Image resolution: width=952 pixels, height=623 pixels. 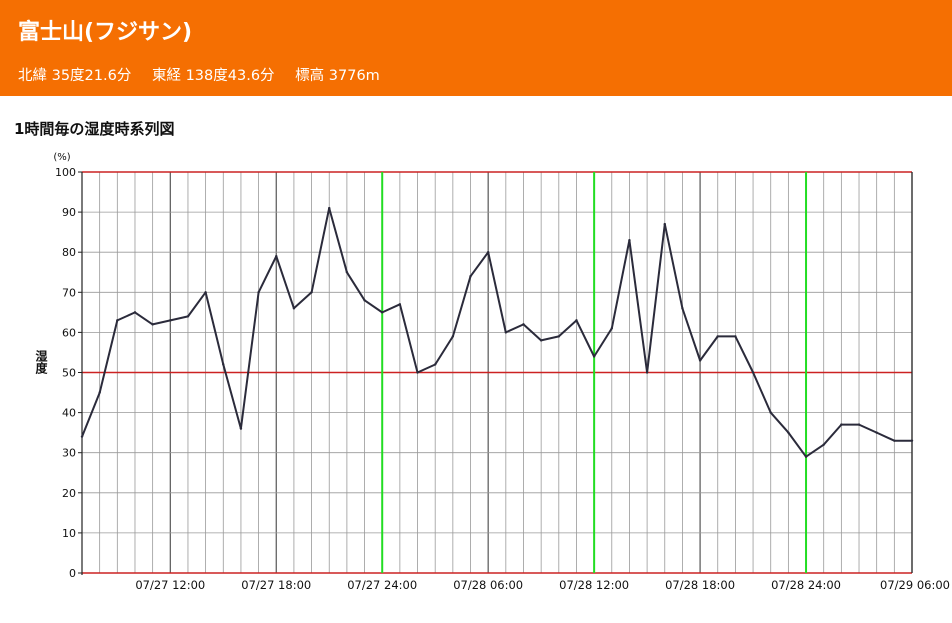 What do you see at coordinates (382, 585) in the screenshot?
I see `x-tick-label: 07/27 24:00` at bounding box center [382, 585].